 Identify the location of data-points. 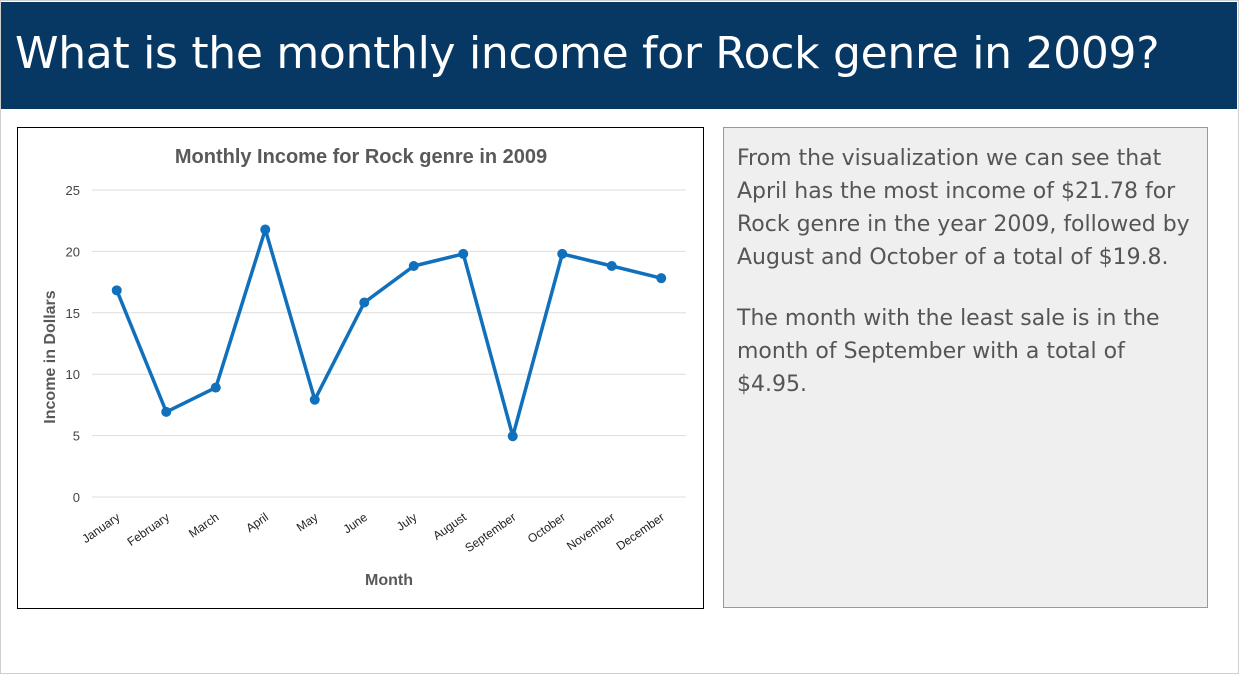
(389, 333).